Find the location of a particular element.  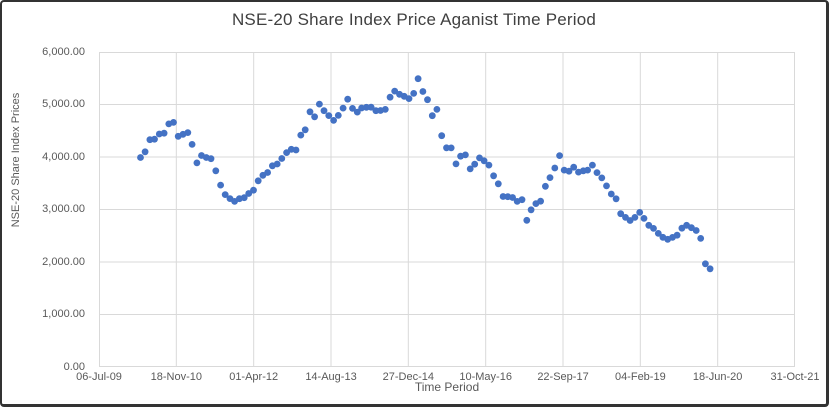

x-tick-label: 01-Apr-12 is located at coordinates (254, 377).